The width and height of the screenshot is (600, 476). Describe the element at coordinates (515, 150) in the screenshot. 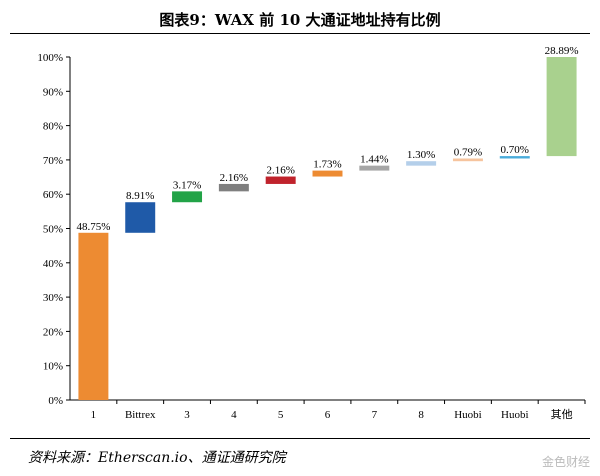

I see `data-label-10: 0.70%` at that location.